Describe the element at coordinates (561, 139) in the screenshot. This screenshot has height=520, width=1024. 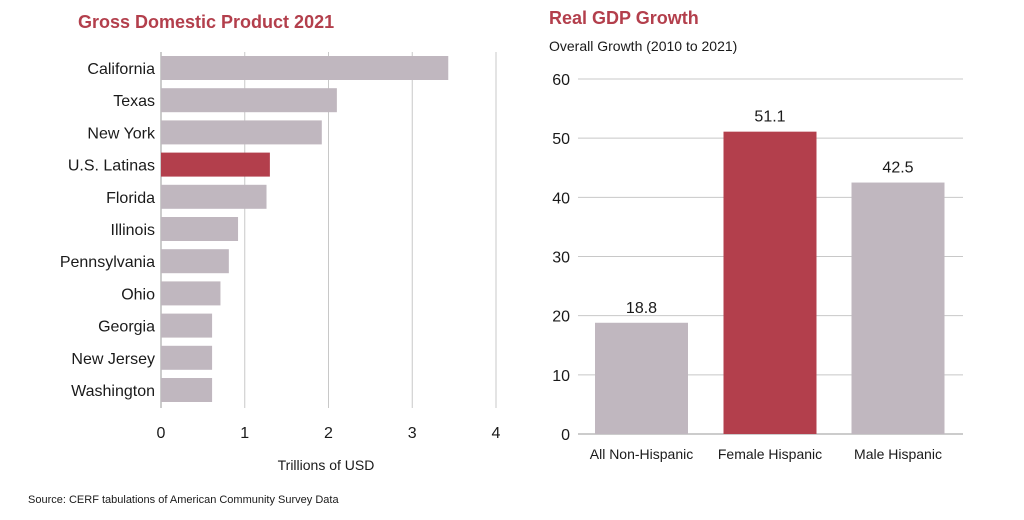
I see `chart2-y-tick-label: 50` at that location.